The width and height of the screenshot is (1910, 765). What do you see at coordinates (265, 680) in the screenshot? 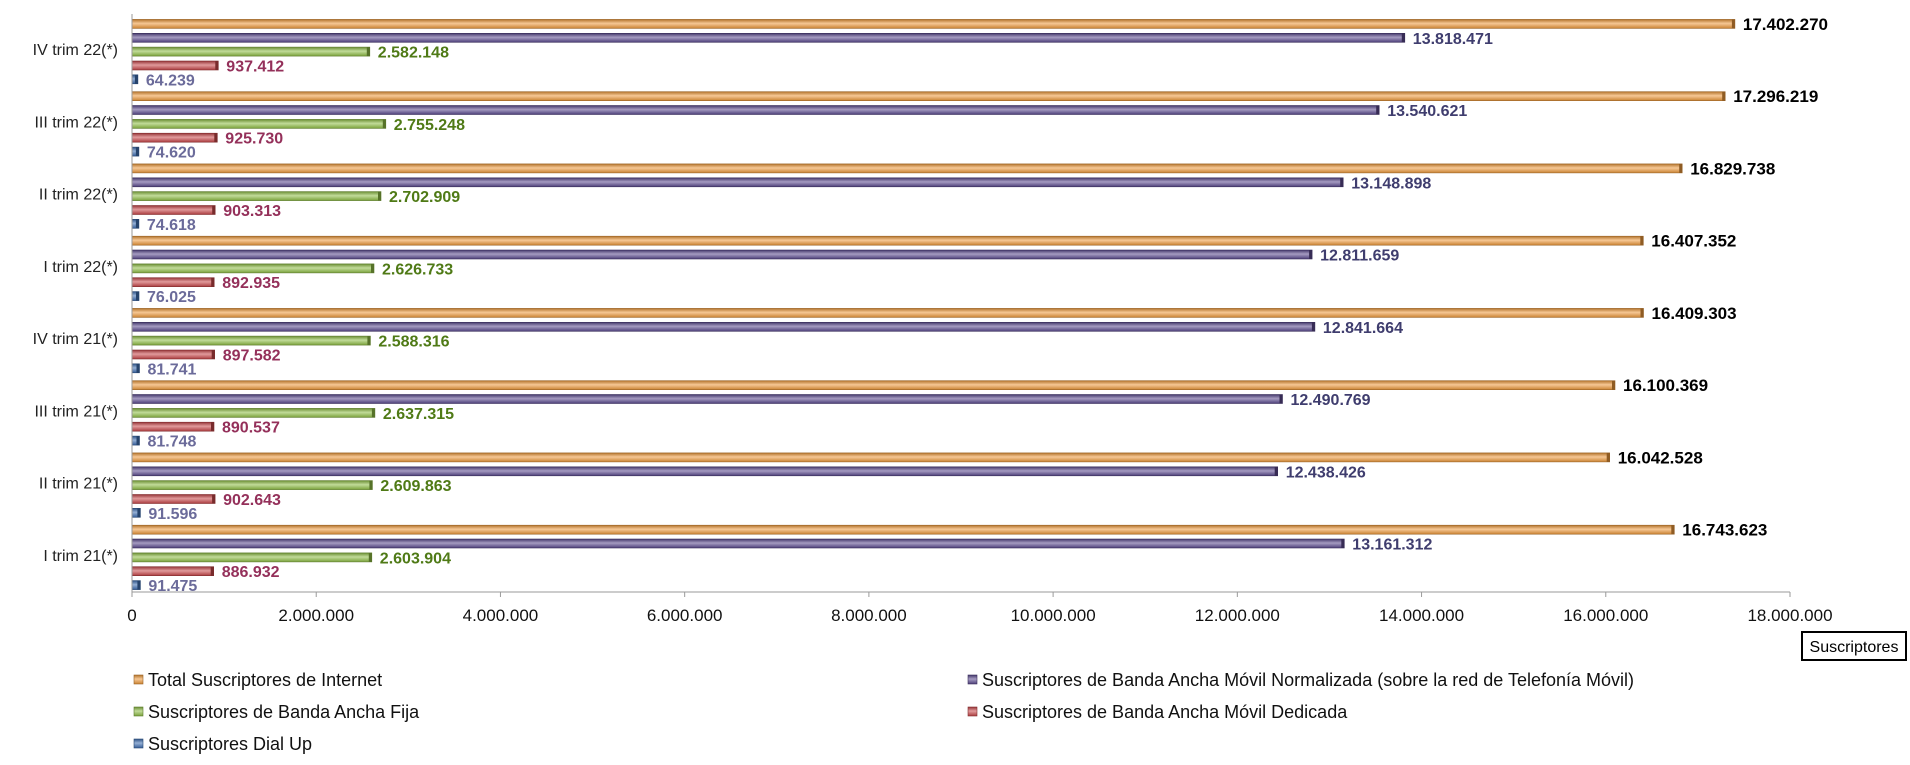
I see `legend-label: Total Suscriptores de Internet` at bounding box center [265, 680].